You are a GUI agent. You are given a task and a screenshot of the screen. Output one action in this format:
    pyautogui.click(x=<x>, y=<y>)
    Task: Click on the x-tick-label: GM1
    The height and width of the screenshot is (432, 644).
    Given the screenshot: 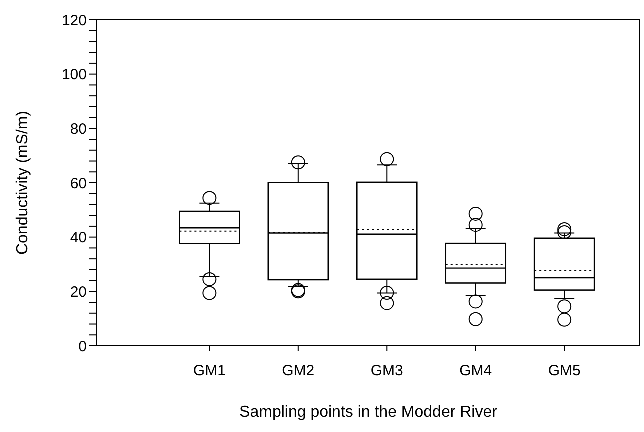 What is the action you would take?
    pyautogui.click(x=209, y=371)
    